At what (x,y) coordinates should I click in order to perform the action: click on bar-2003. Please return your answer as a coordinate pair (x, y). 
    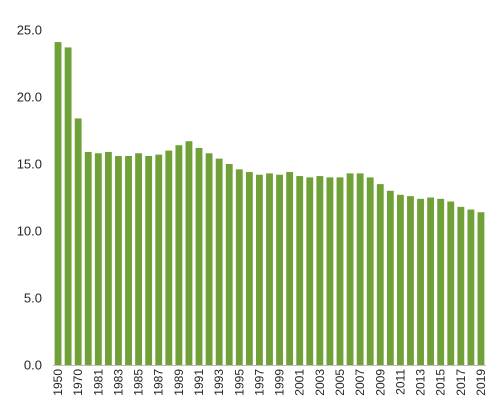
    Looking at the image, I should click on (320, 270).